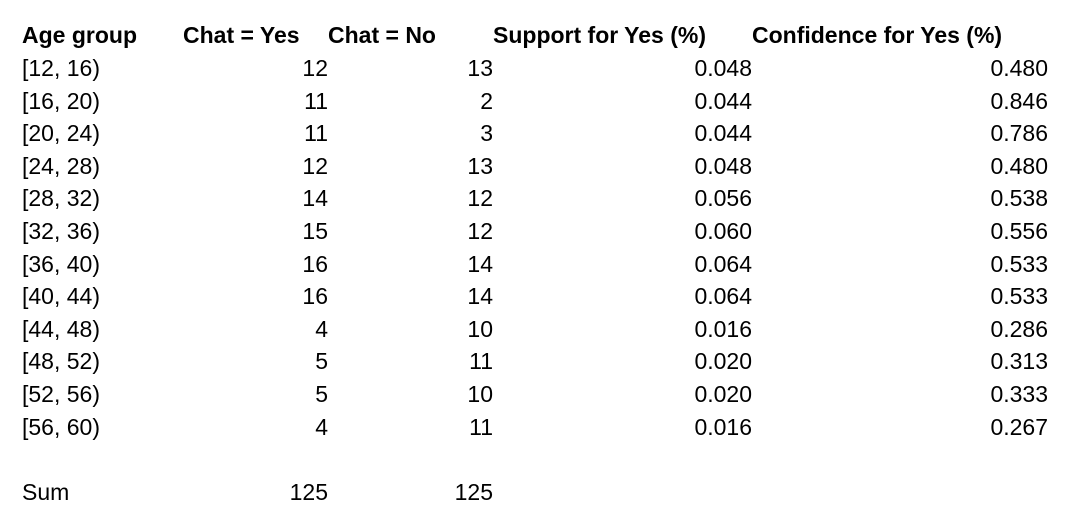 This screenshot has width=1065, height=518. I want to click on cell-confidence-yes: 0.556, so click(1019, 230).